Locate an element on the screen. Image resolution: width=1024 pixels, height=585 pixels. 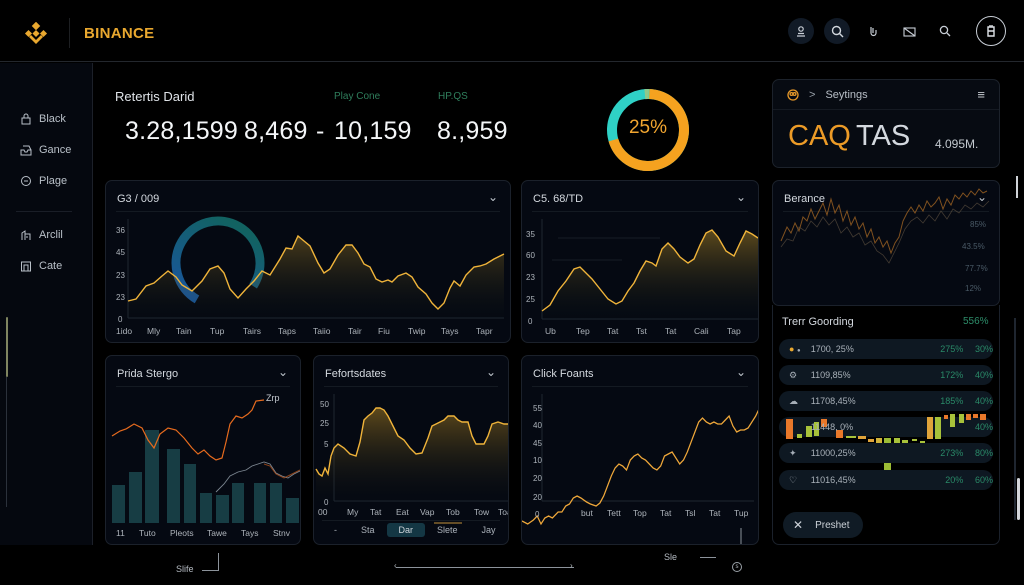
x-tick: Tays is located at coordinates (250, 533).